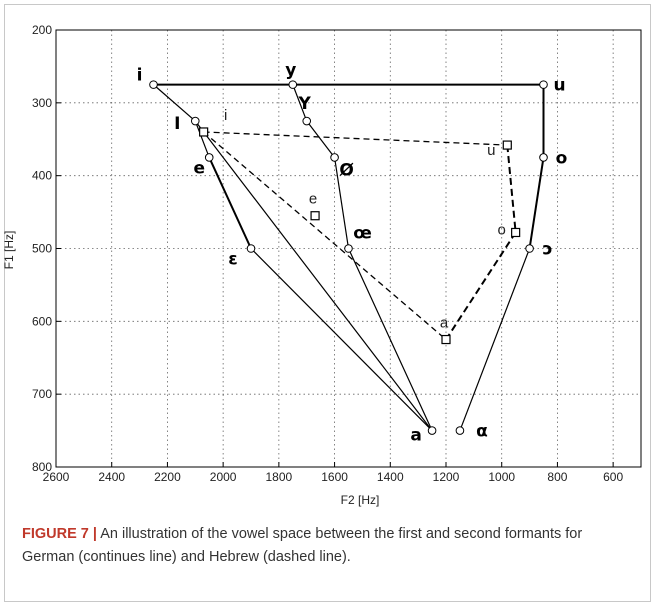 This screenshot has height=606, width=657. What do you see at coordinates (559, 86) in the screenshot?
I see `german-vowel-label: u` at bounding box center [559, 86].